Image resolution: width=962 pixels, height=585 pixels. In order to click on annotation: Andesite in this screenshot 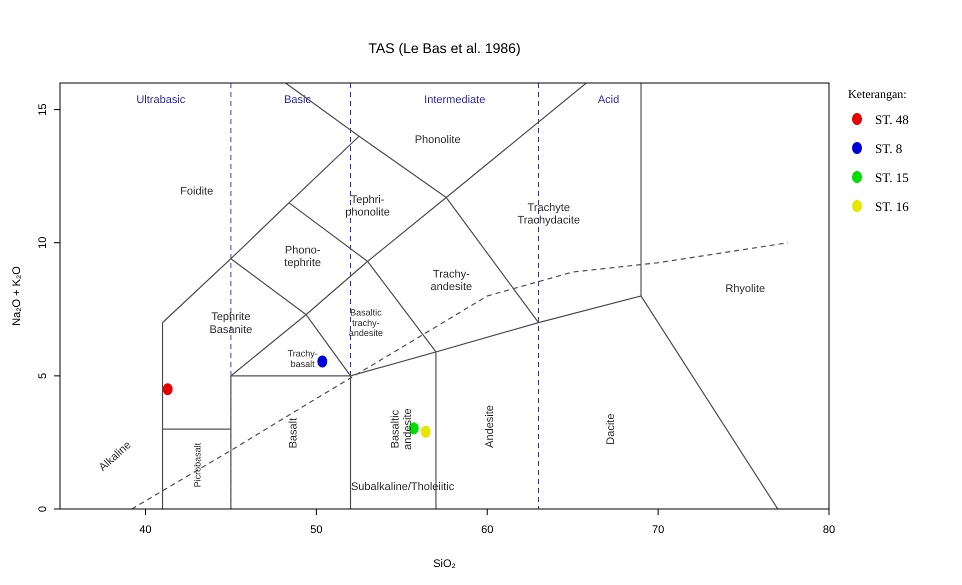, I will do `click(490, 426)`.